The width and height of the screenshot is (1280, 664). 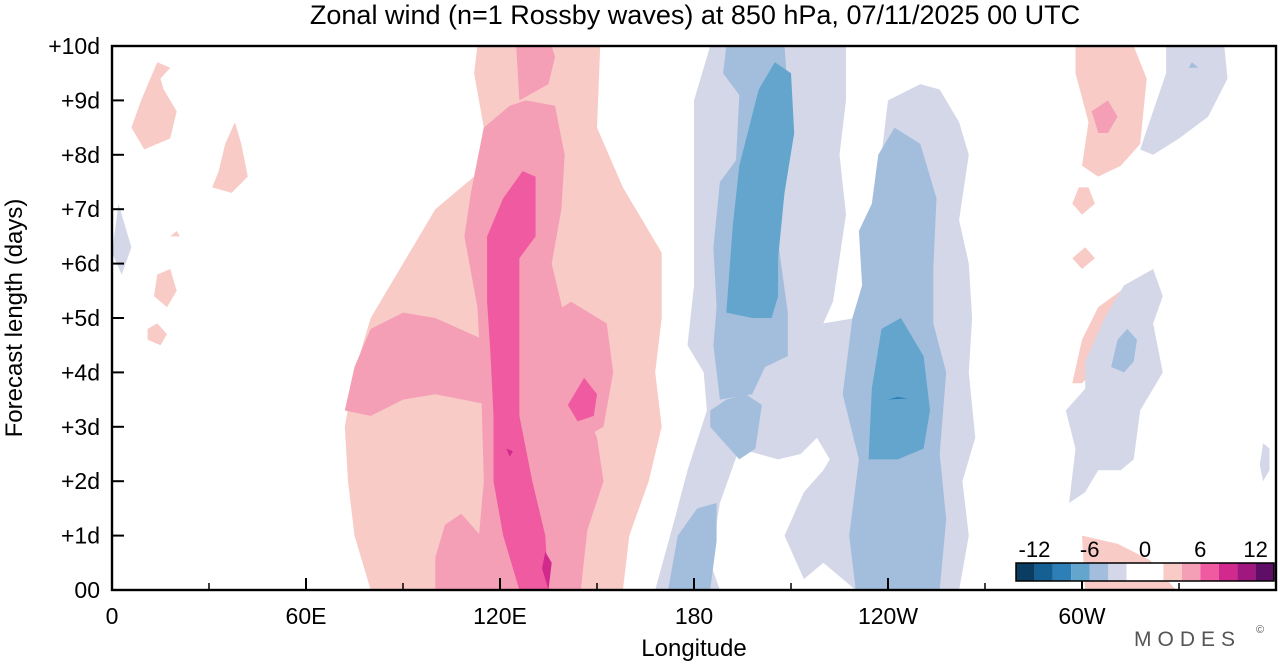 What do you see at coordinates (80, 209) in the screenshot?
I see `y-tick-label: +7d` at bounding box center [80, 209].